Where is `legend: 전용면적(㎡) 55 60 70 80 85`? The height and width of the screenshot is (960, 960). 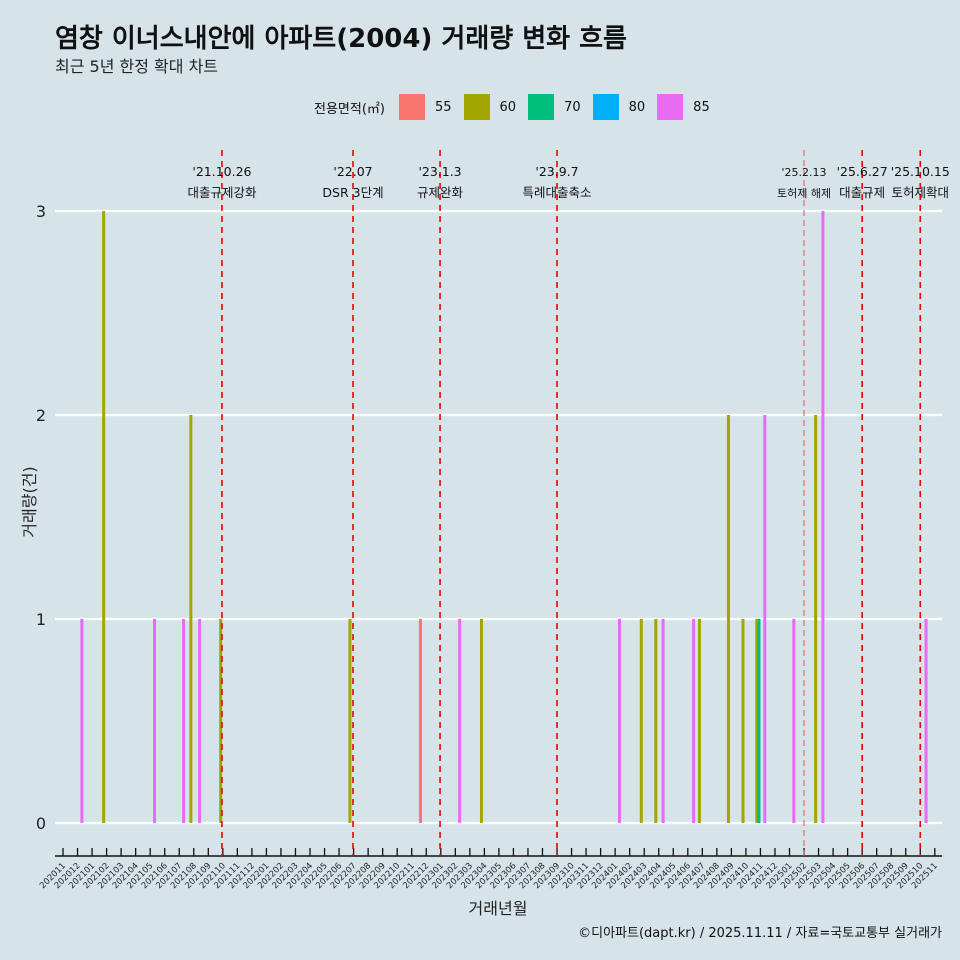 legend: 전용면적(㎡) 55 60 70 80 85 is located at coordinates (512, 107).